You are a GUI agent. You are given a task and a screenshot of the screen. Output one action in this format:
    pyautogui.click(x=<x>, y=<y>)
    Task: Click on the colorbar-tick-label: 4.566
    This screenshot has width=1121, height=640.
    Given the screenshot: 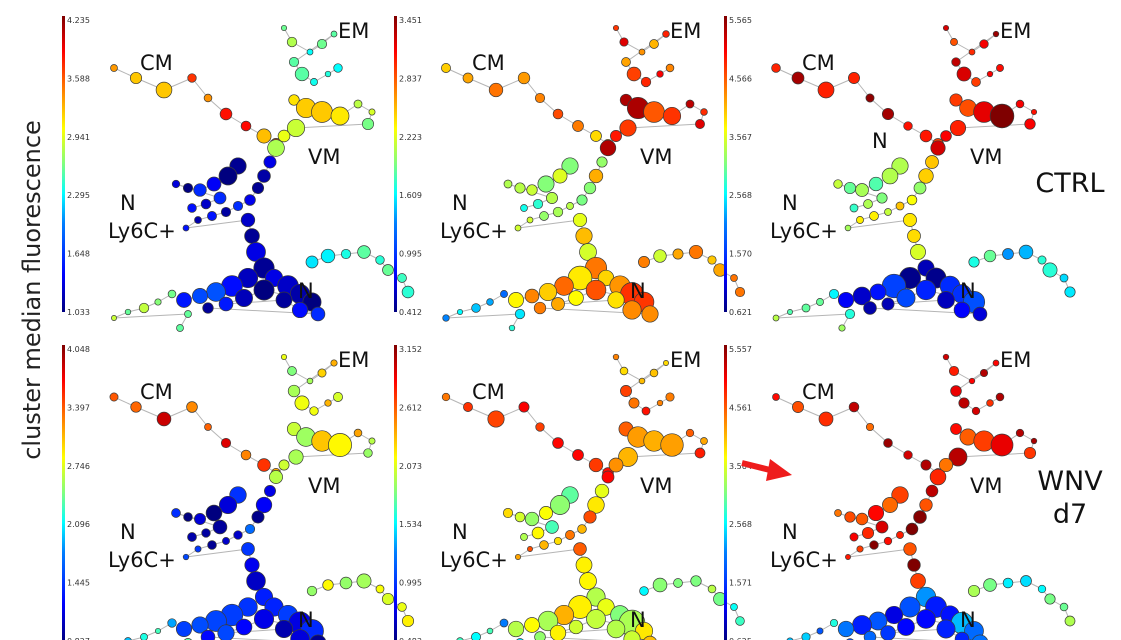 What is the action you would take?
    pyautogui.click(x=740, y=78)
    